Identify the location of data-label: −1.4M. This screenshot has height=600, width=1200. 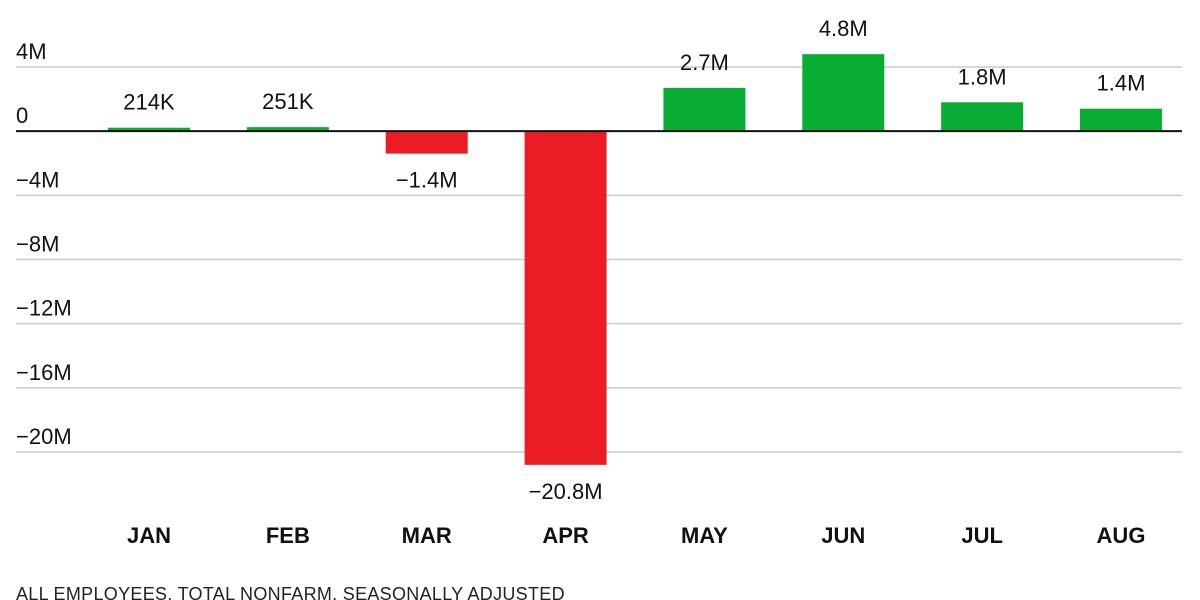
(427, 180).